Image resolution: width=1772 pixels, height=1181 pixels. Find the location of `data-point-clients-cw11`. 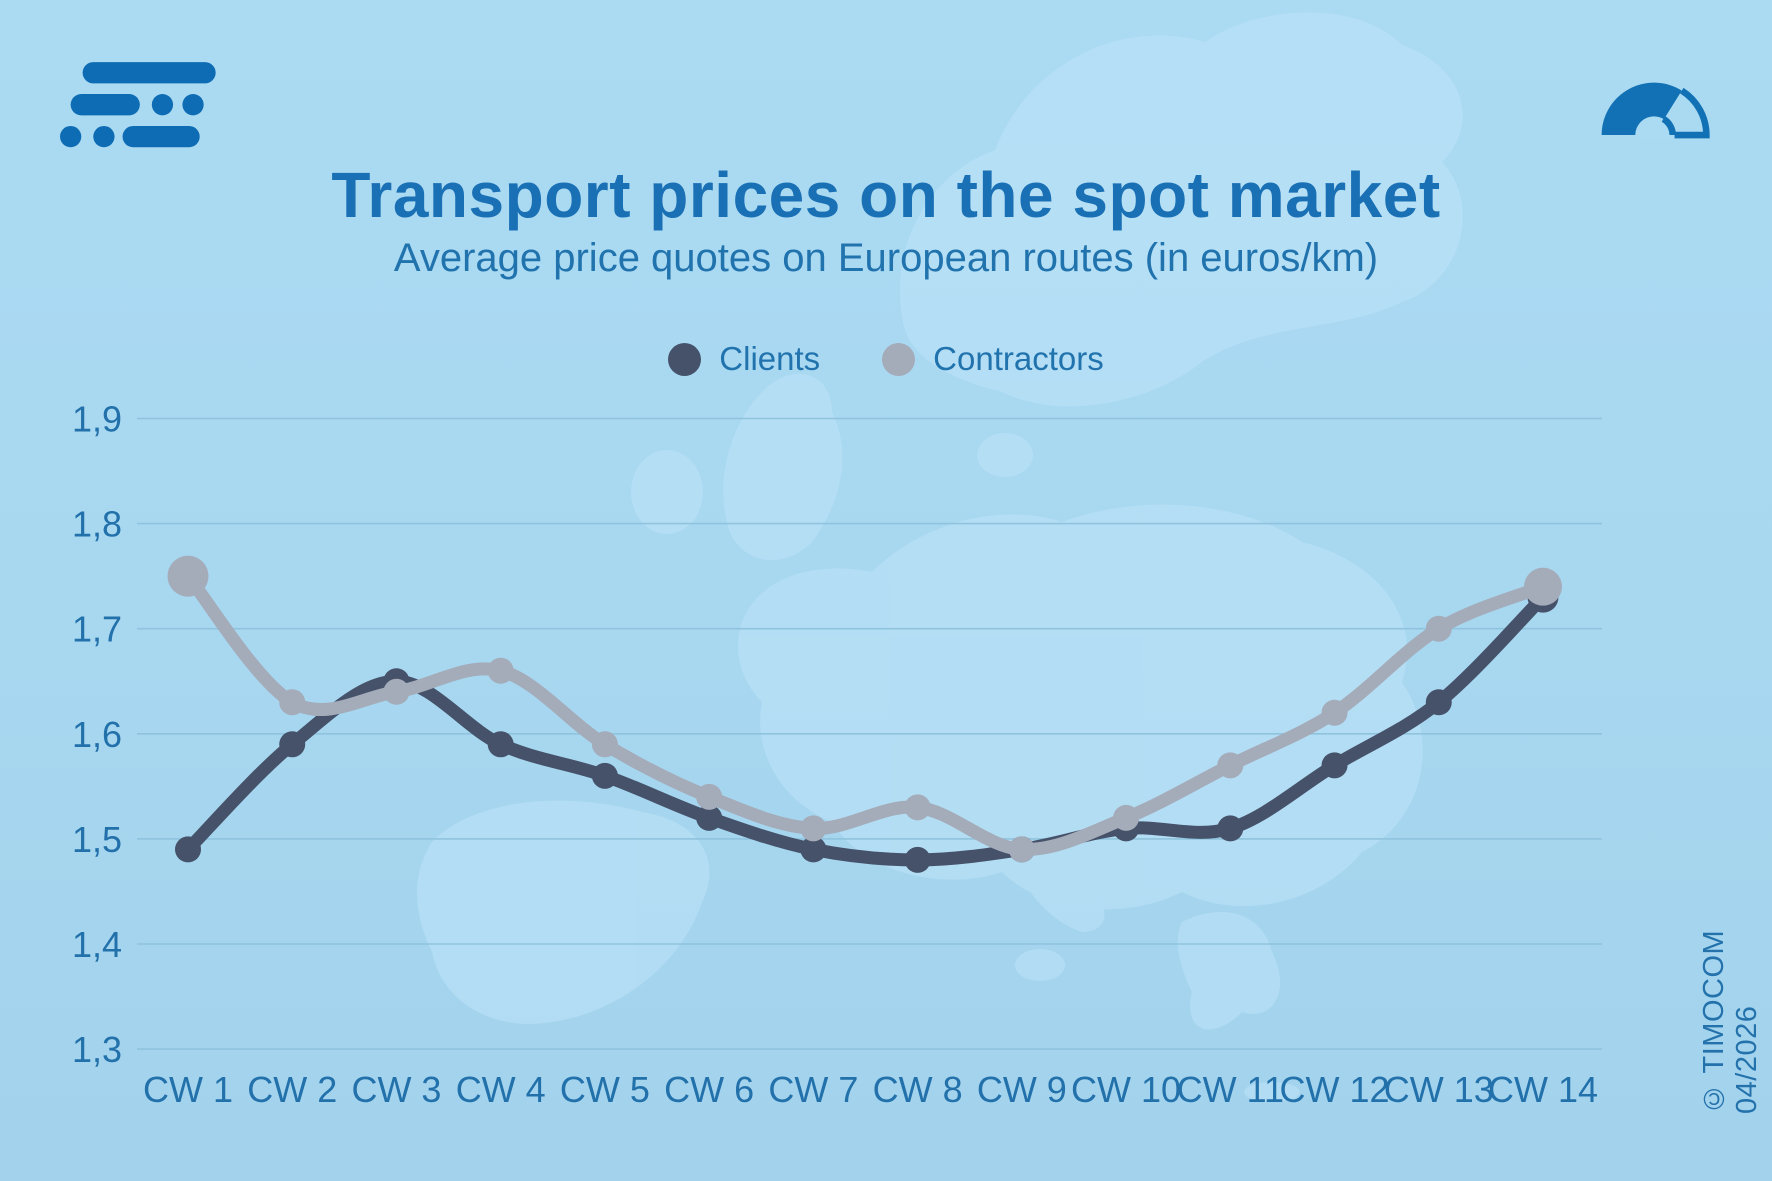

data-point-clients-cw11 is located at coordinates (1230, 828).